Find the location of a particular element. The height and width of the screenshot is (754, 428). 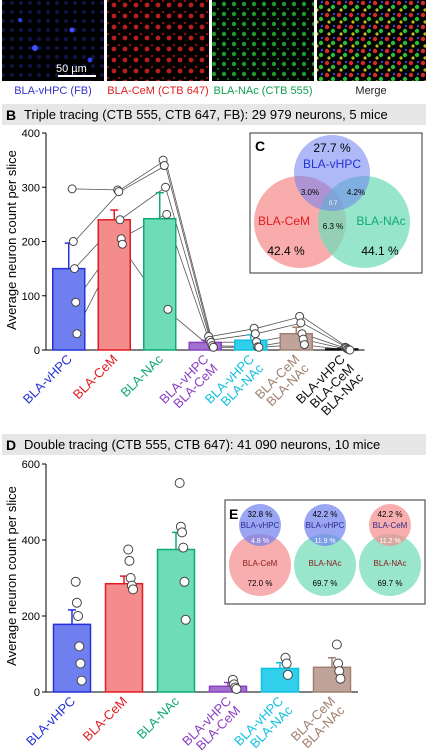

y-tick-label: 0 is located at coordinates (37, 351).